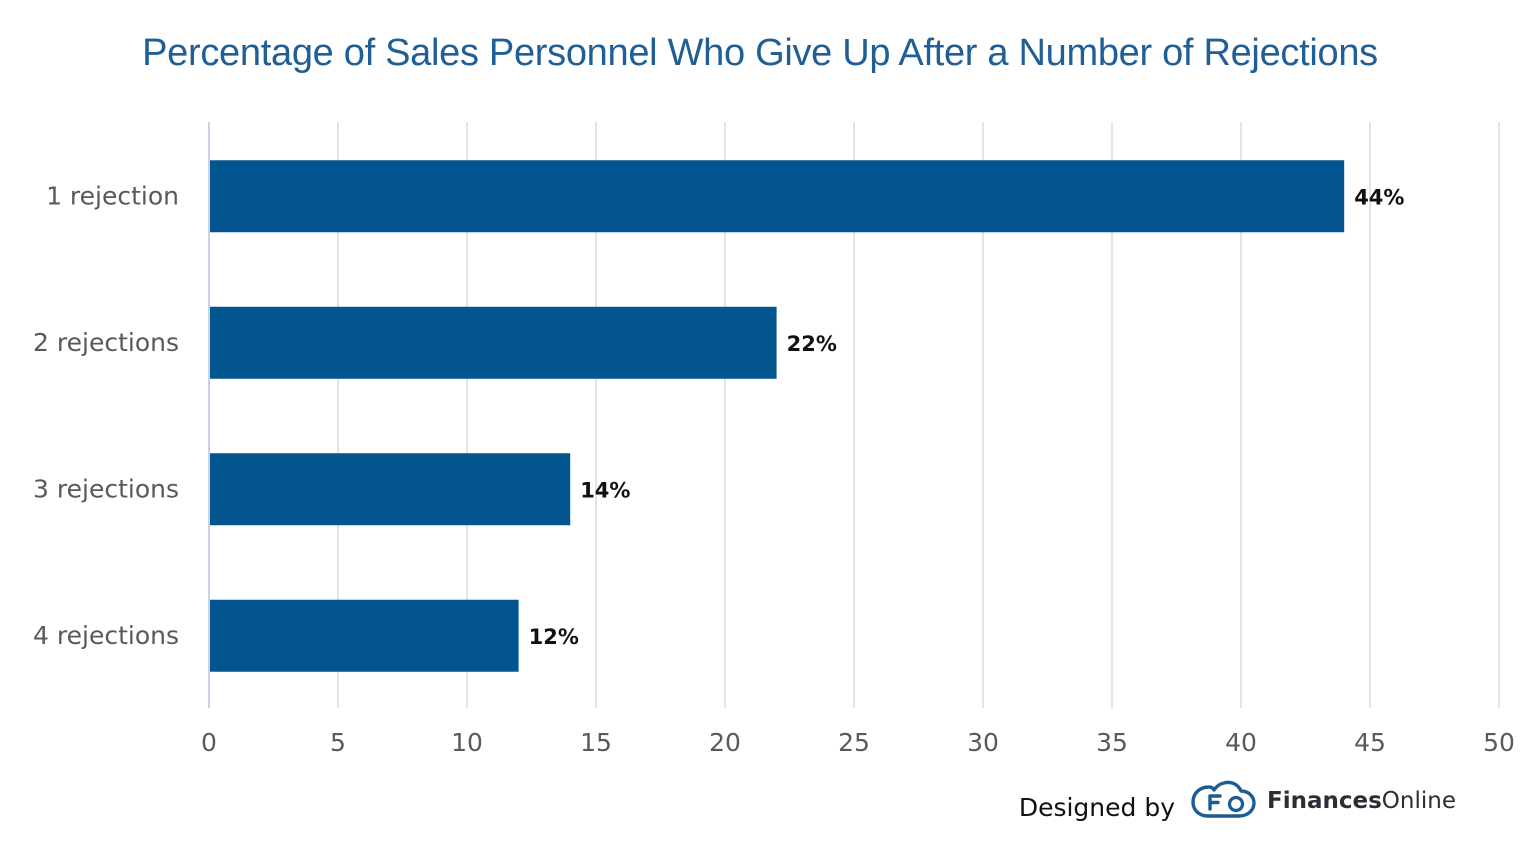 The image size is (1520, 850). Describe the element at coordinates (554, 637) in the screenshot. I see `bar-value-label: 12%` at that location.